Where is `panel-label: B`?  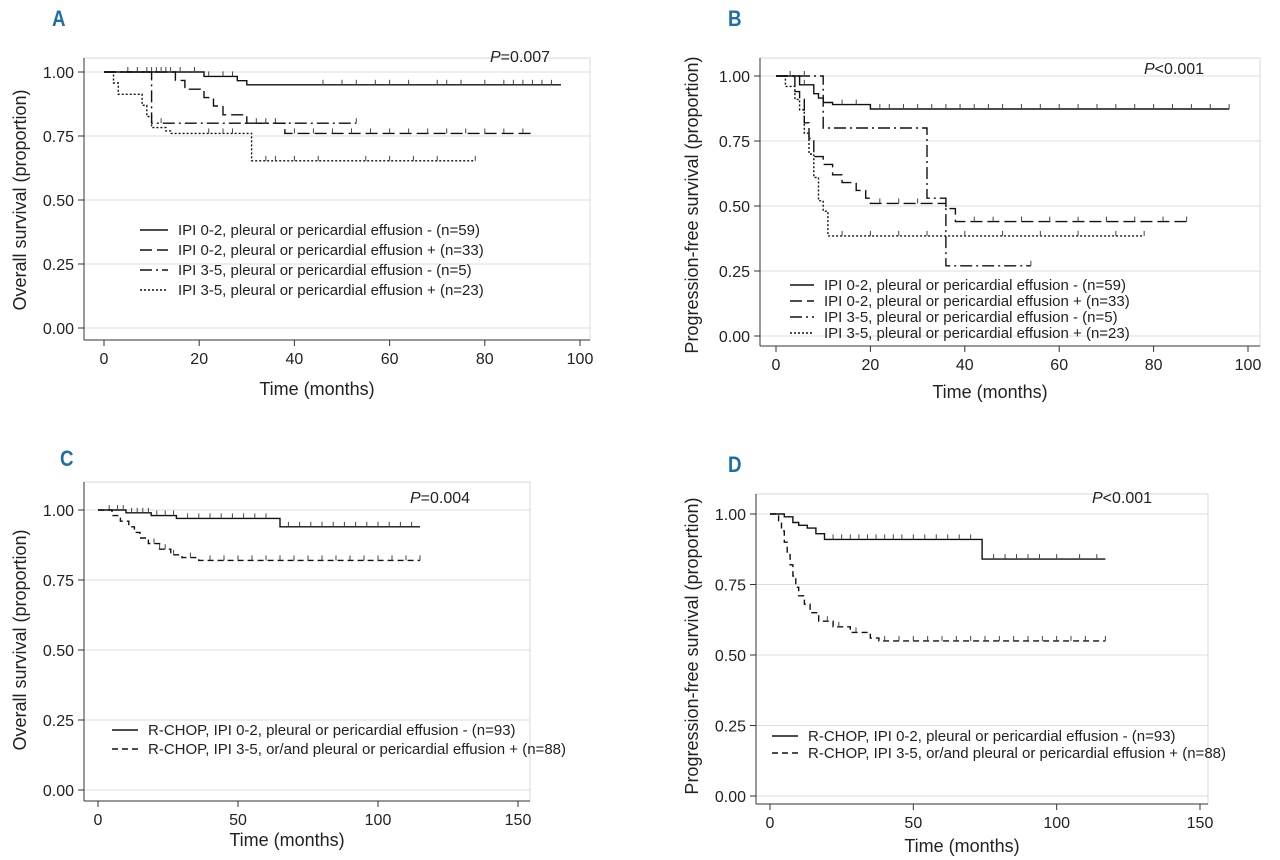
panel-label: B is located at coordinates (735, 18).